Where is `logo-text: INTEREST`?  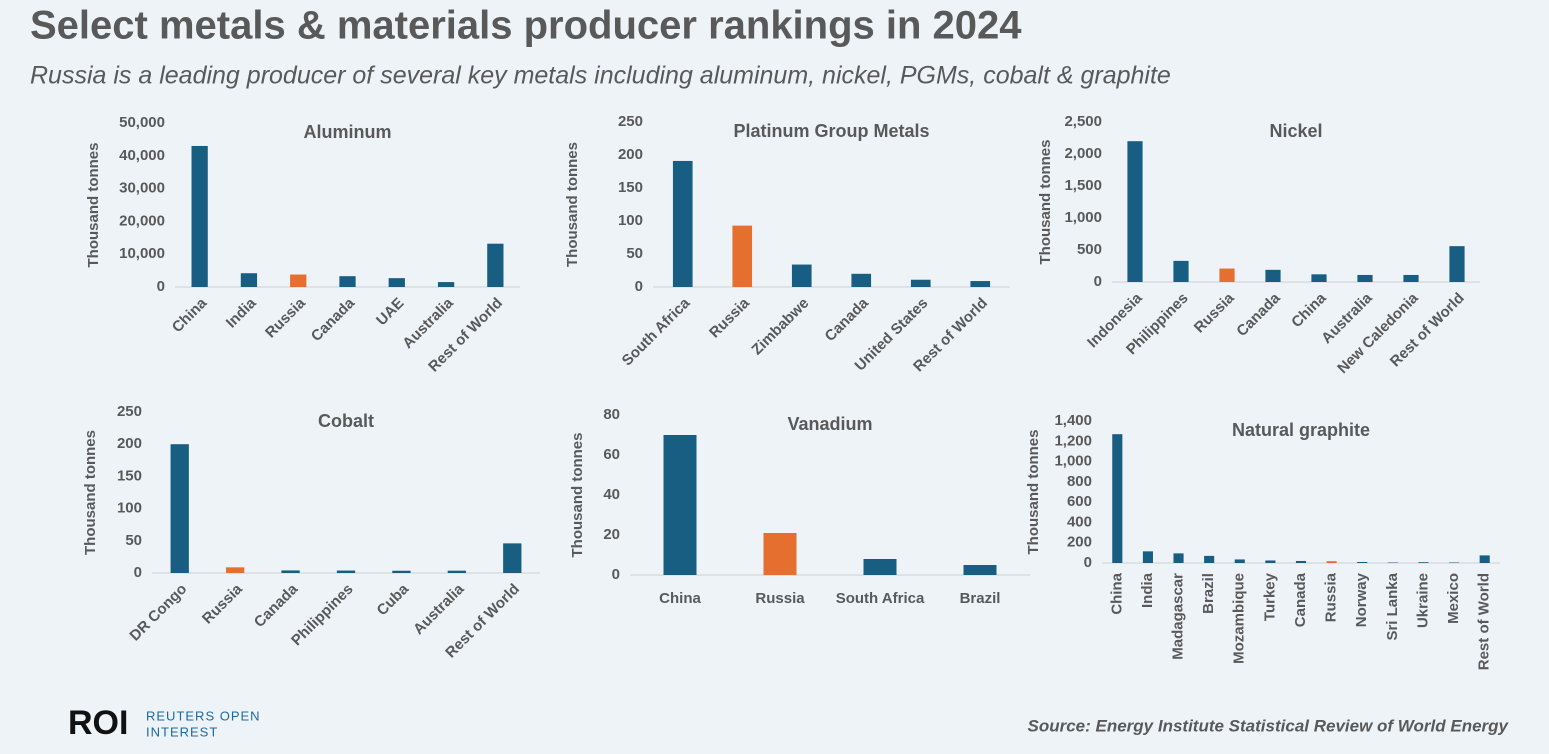
logo-text: INTEREST is located at coordinates (182, 731).